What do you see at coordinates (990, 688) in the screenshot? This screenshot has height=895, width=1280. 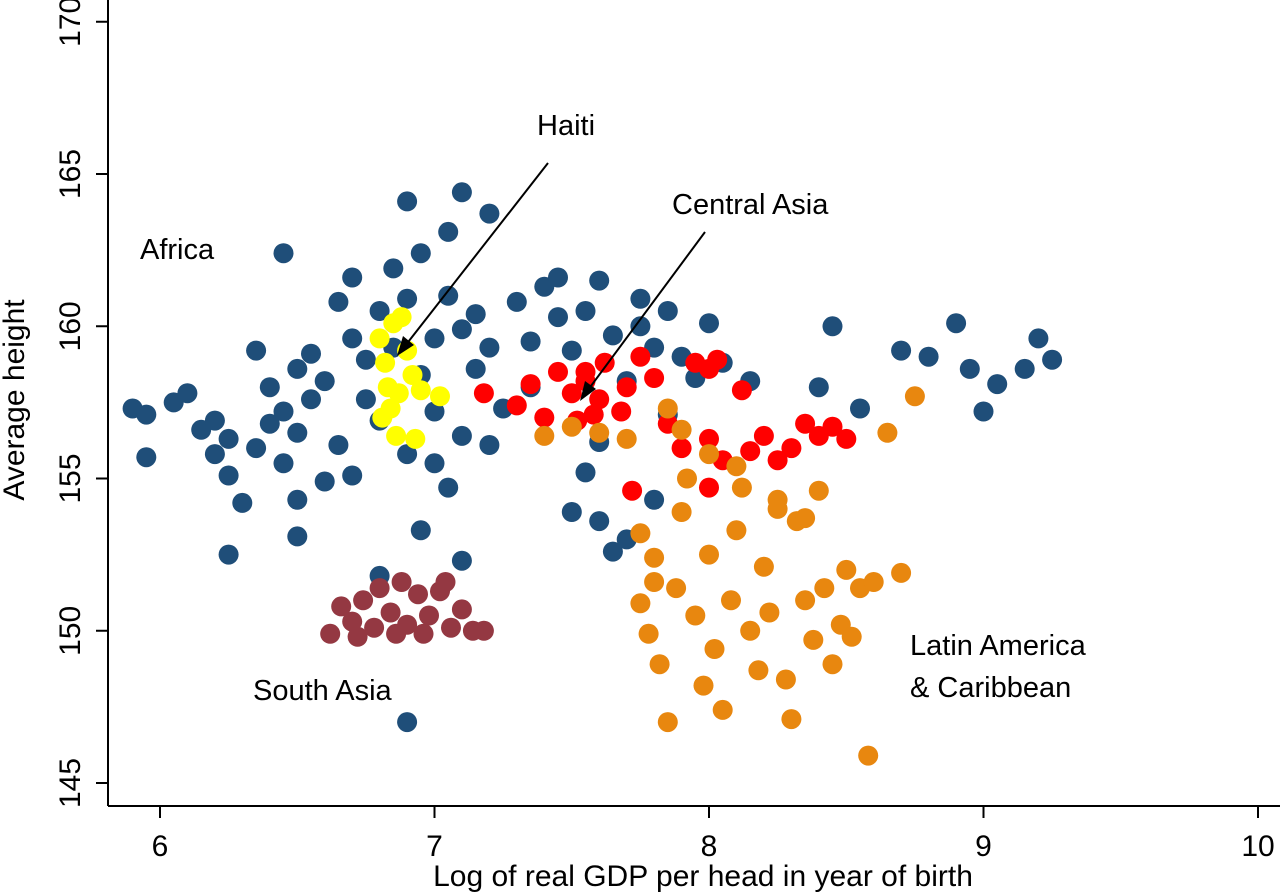 I see `annotation-caribbean: & Caribbean` at bounding box center [990, 688].